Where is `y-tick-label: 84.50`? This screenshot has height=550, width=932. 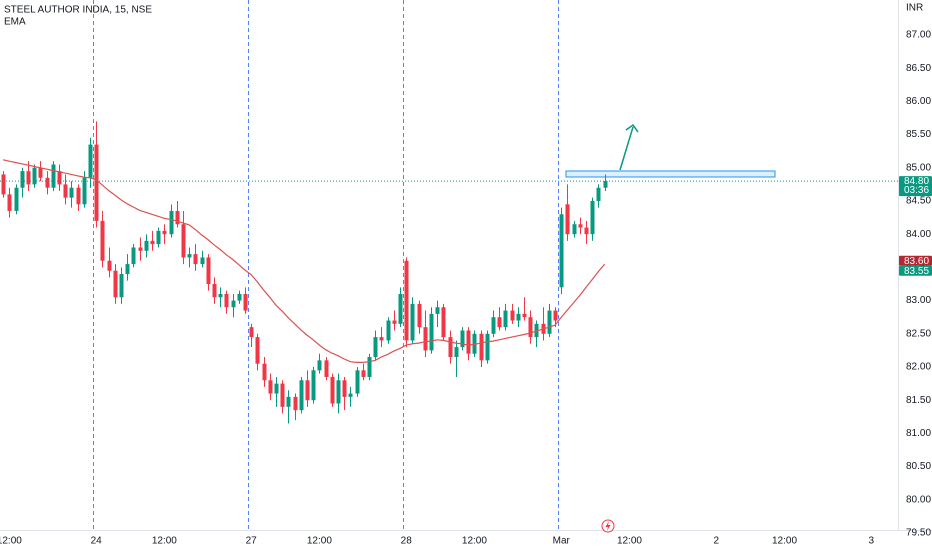 y-tick-label: 84.50 is located at coordinates (918, 201).